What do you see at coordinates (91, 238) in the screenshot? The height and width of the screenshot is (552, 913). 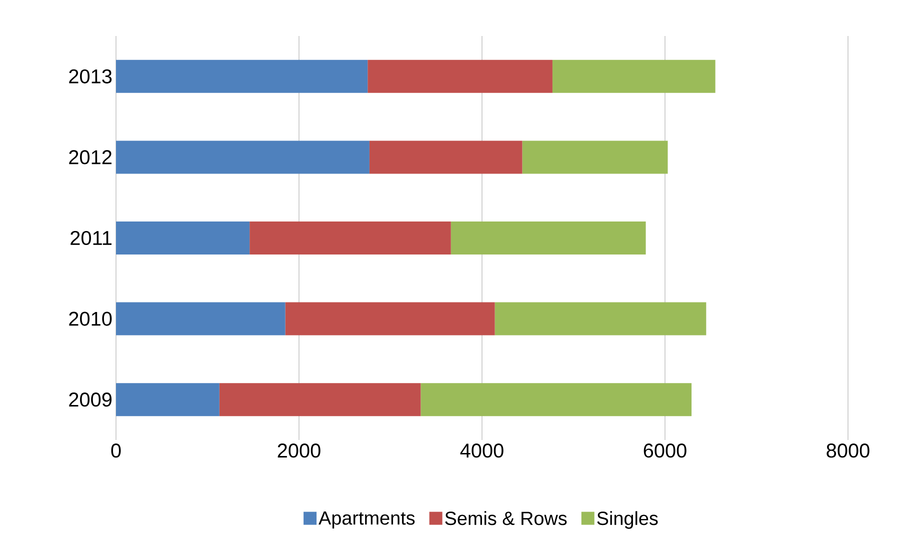 I see `y-tick-label: 2011` at bounding box center [91, 238].